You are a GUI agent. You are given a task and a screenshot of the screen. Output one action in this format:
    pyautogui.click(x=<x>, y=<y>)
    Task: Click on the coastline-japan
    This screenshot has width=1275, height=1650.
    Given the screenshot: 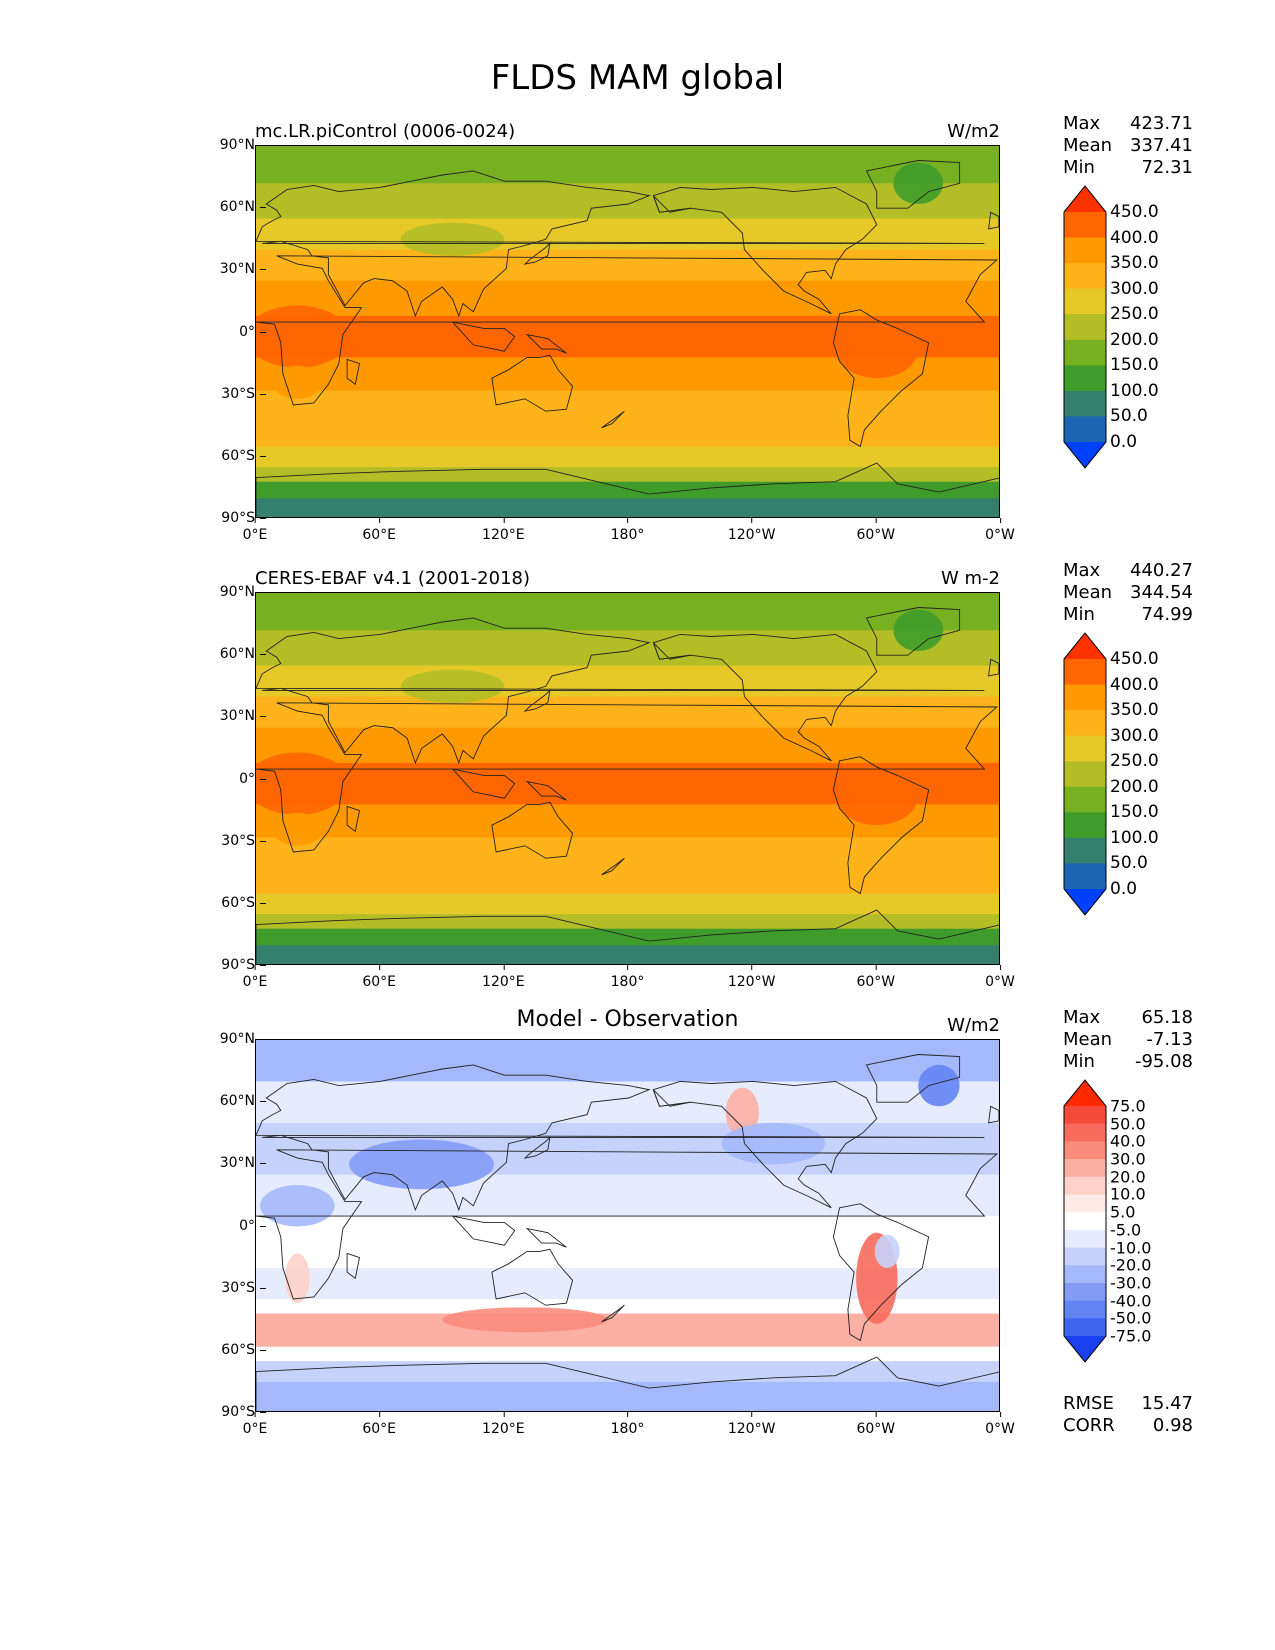 What is the action you would take?
    pyautogui.click(x=537, y=1147)
    